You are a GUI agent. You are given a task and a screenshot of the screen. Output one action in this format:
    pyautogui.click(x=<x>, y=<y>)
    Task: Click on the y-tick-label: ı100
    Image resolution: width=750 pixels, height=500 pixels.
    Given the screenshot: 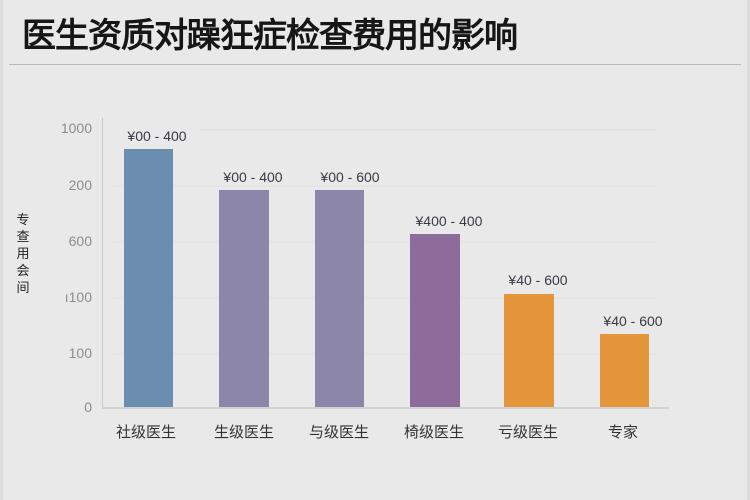 What is the action you would take?
    pyautogui.click(x=78, y=297)
    